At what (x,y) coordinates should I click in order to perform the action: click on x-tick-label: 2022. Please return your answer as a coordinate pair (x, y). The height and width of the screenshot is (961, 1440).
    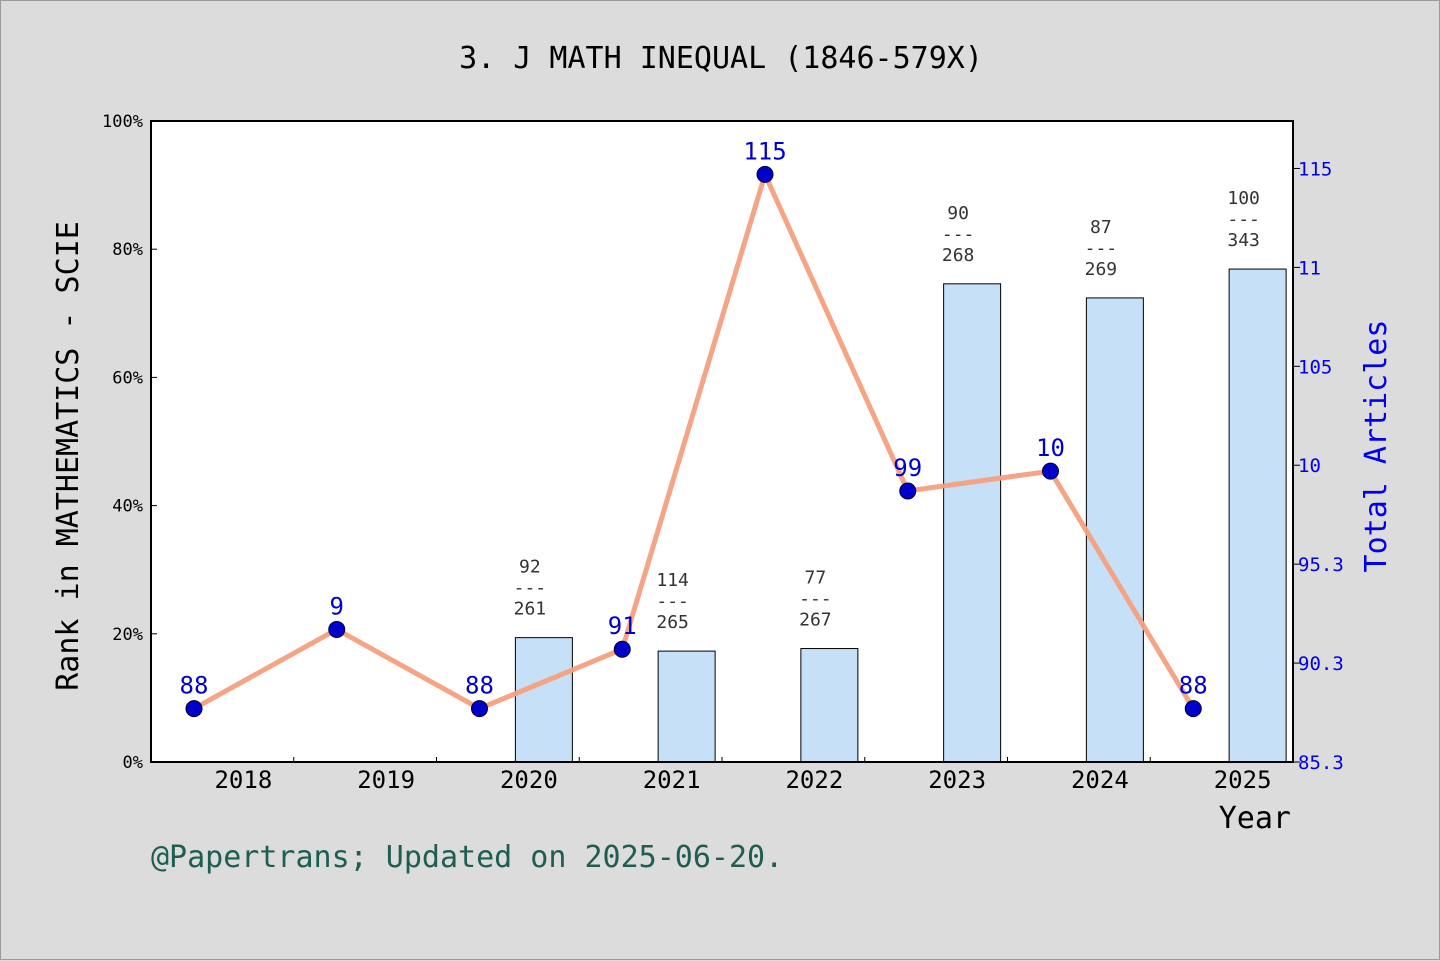
    Looking at the image, I should click on (814, 780).